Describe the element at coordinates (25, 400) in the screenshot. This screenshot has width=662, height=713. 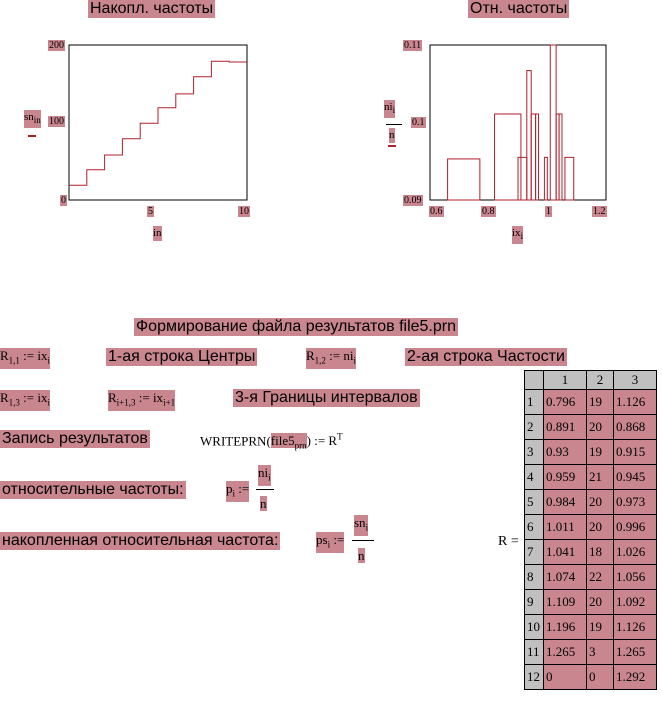
I see `formula-r13: R1,3 := ixi` at that location.